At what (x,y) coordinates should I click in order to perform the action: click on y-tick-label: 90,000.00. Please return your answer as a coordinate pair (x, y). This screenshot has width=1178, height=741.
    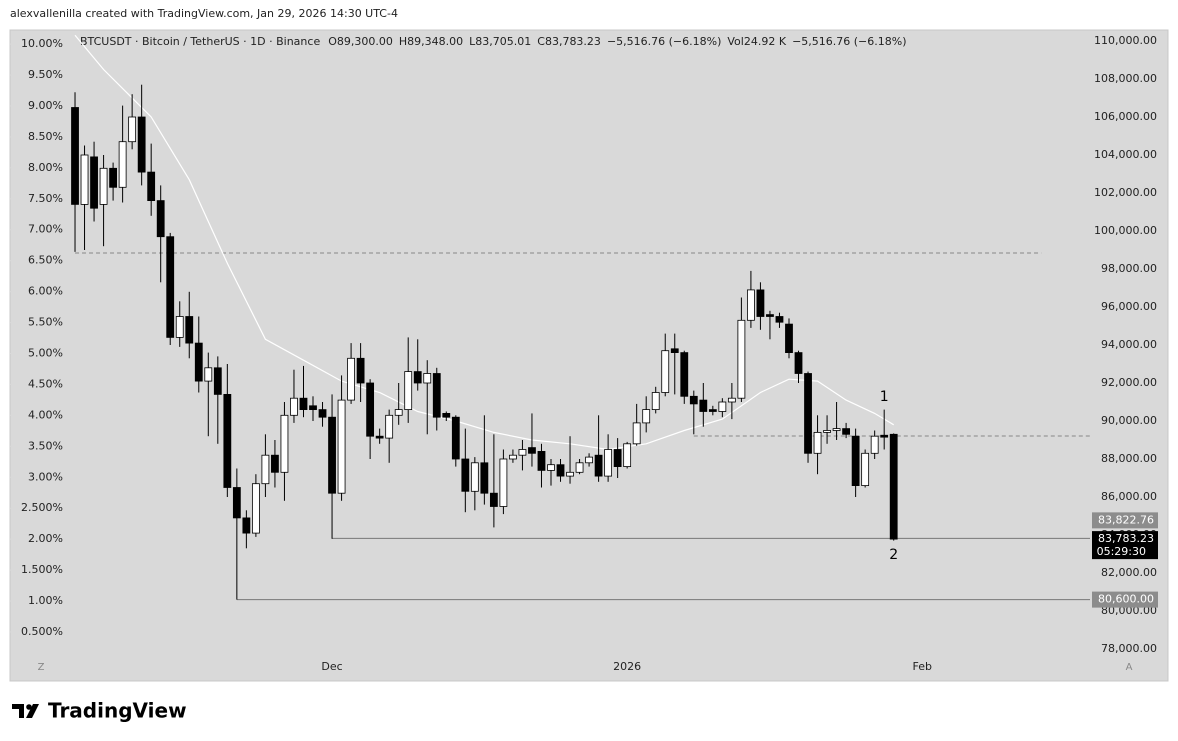
    Looking at the image, I should click on (1129, 420).